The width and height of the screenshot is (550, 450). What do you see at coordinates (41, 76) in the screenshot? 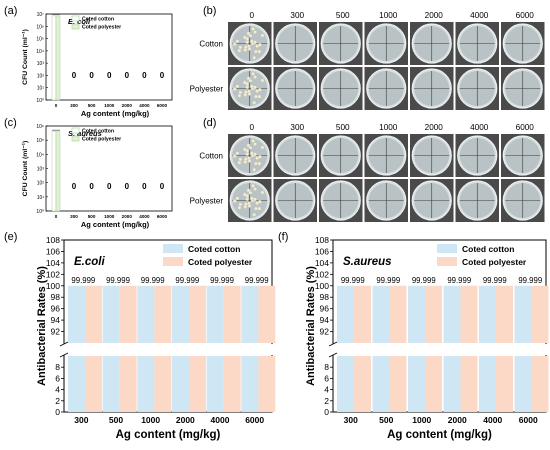
I see `y-tick-label: 10²` at bounding box center [41, 76].